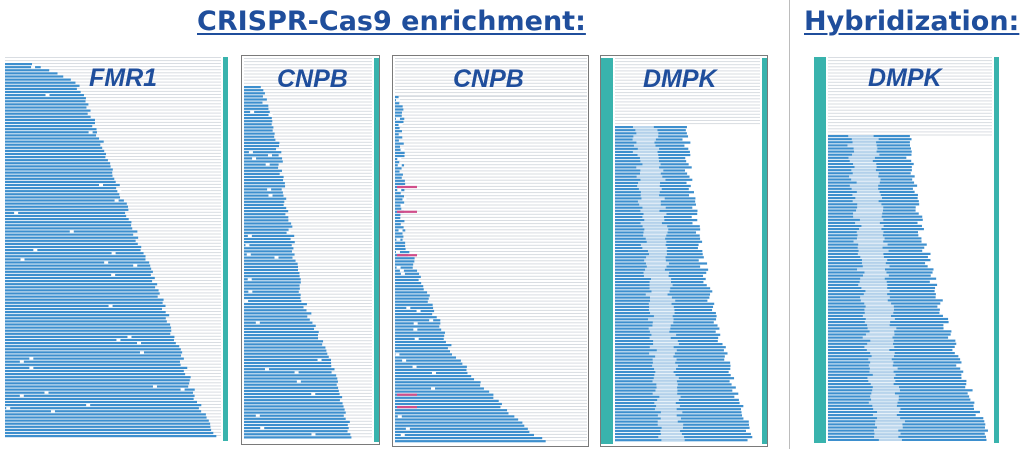 Image resolution: width=1024 pixels, height=449 pixels. What do you see at coordinates (311, 250) in the screenshot?
I see `pileup-graphic` at bounding box center [311, 250].